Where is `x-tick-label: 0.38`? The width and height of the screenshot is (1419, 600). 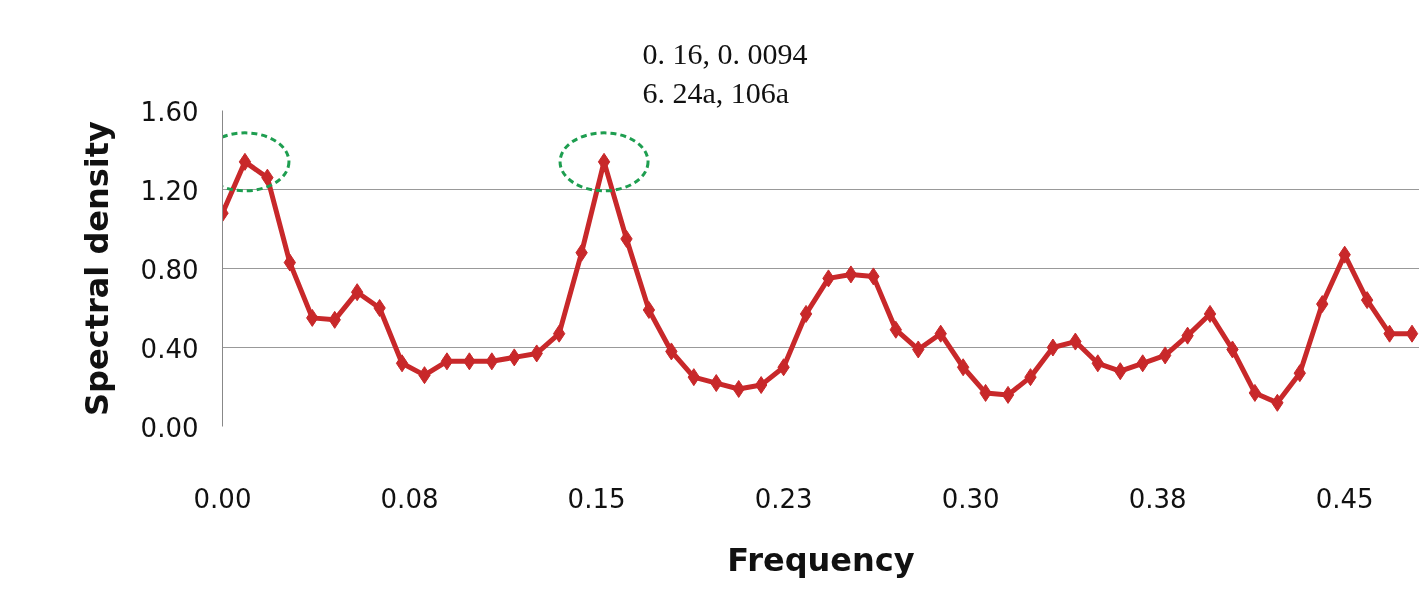
x-tick-label: 0.38 is located at coordinates (1157, 498).